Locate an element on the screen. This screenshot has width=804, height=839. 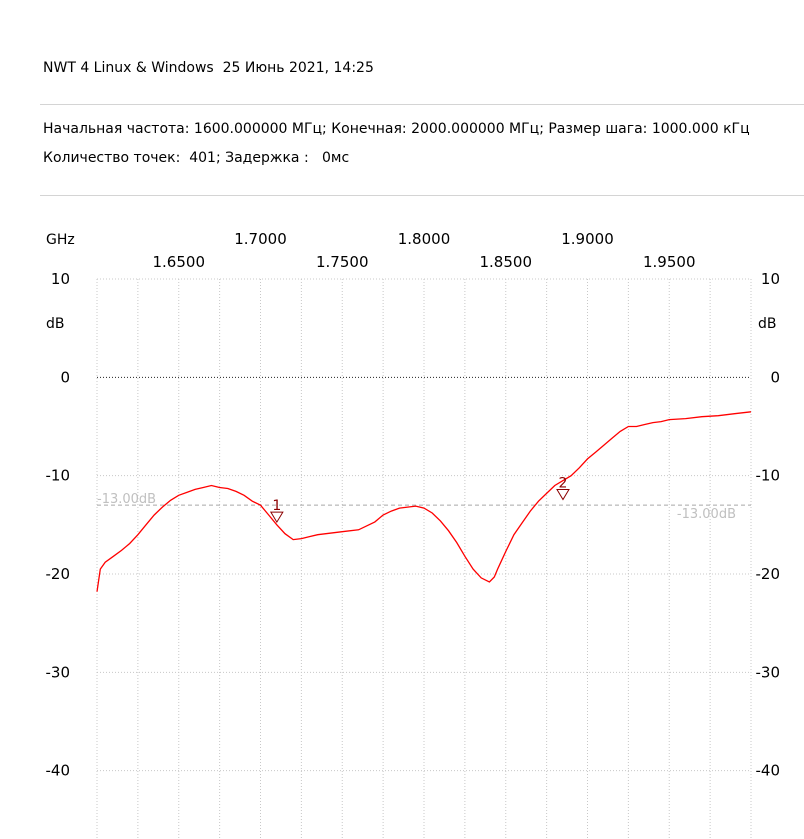
x-tick-label: 1.7000 is located at coordinates (260, 239).